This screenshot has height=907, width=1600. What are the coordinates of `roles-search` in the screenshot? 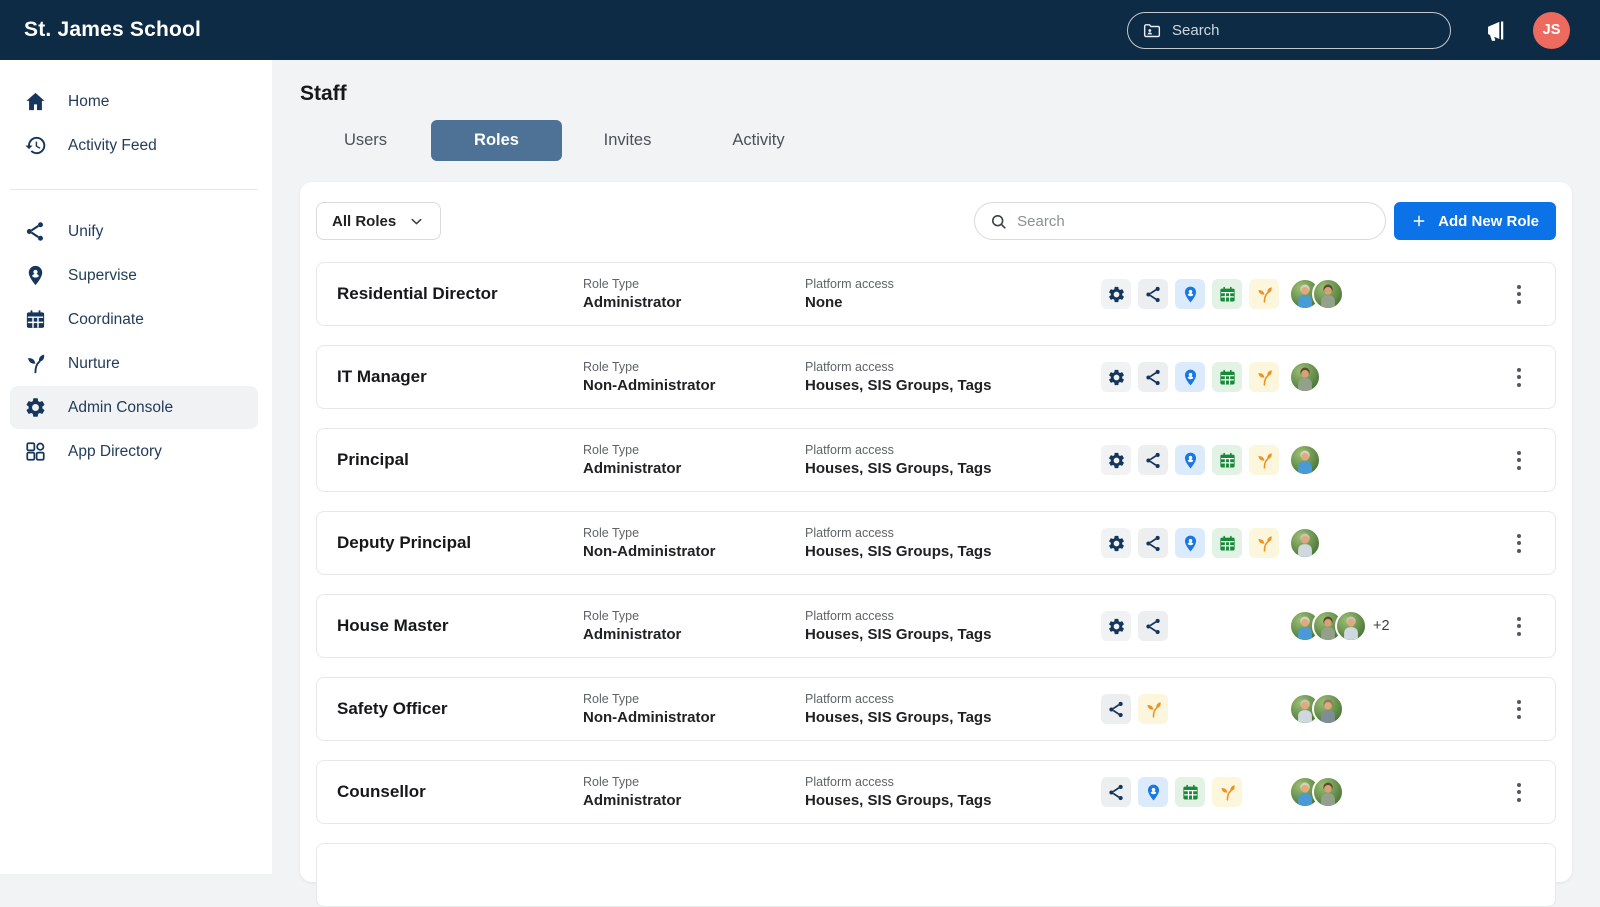 It's located at (1180, 221).